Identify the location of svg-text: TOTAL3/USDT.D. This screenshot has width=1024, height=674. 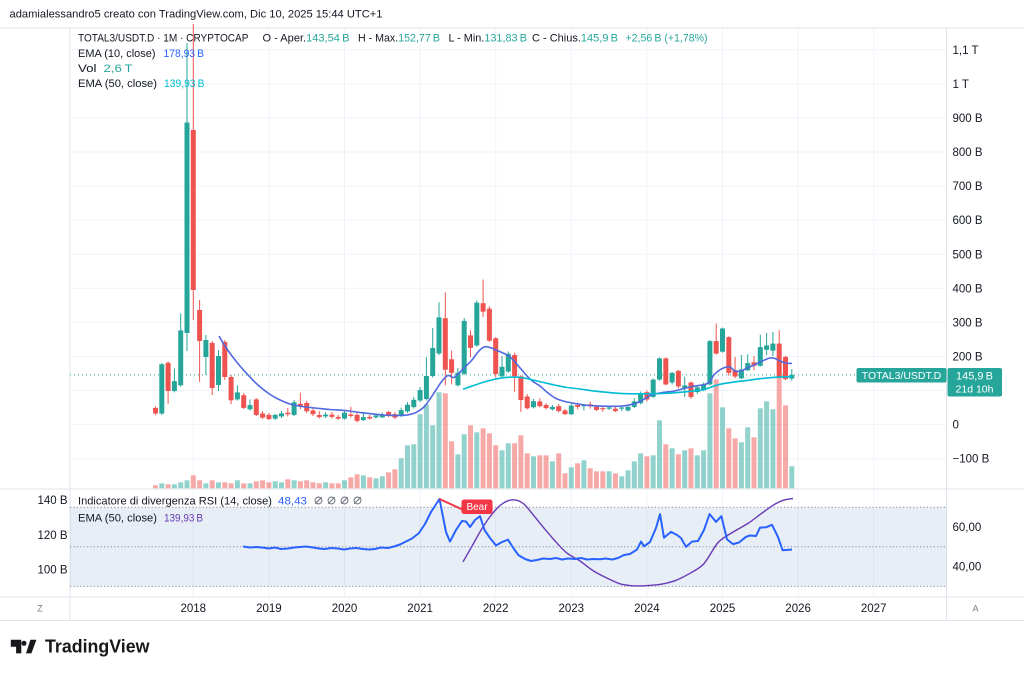
(902, 376).